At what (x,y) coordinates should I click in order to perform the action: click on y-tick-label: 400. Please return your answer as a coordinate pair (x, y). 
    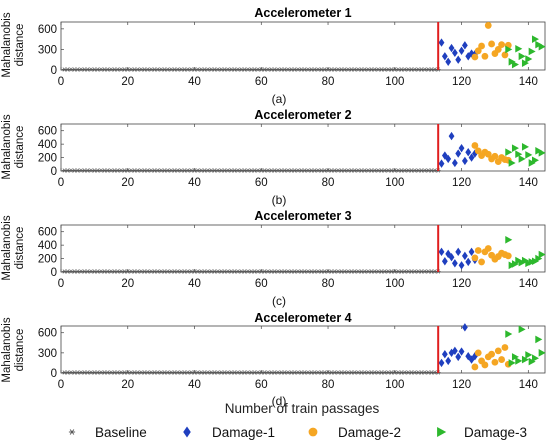
    Looking at the image, I should click on (47, 246).